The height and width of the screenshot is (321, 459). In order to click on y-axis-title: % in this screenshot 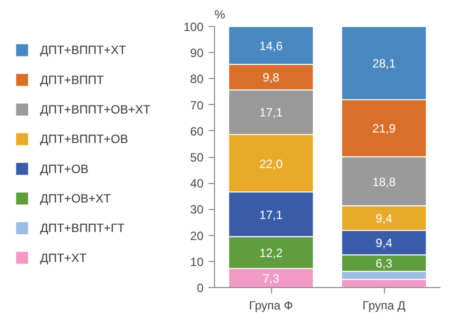, I will do `click(220, 15)`.